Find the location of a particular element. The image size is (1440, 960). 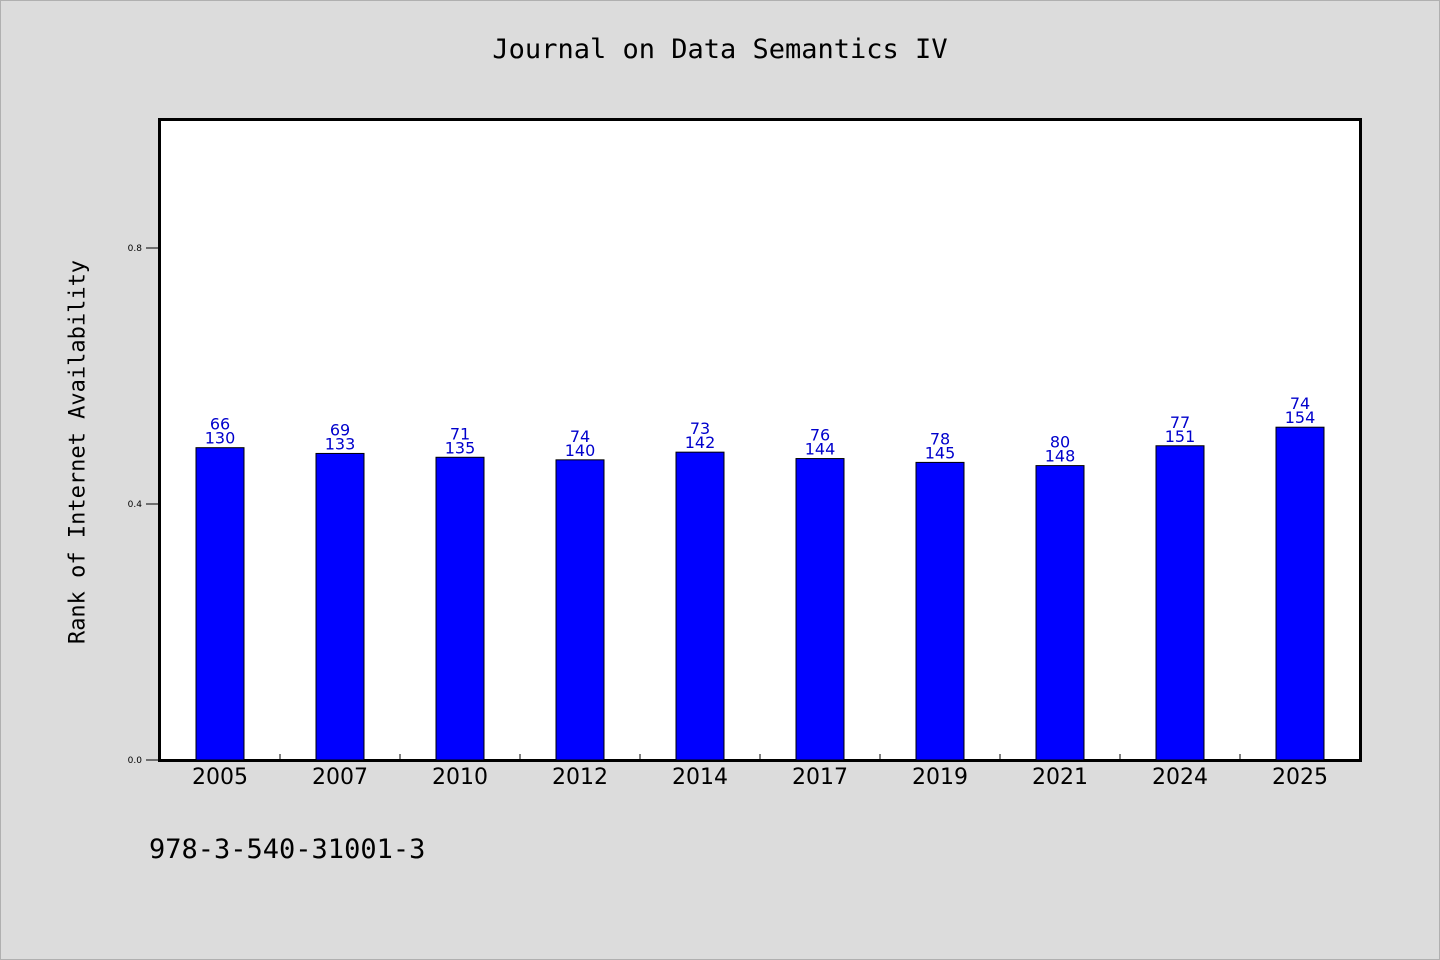

data-label-bottom: 144 is located at coordinates (820, 449).